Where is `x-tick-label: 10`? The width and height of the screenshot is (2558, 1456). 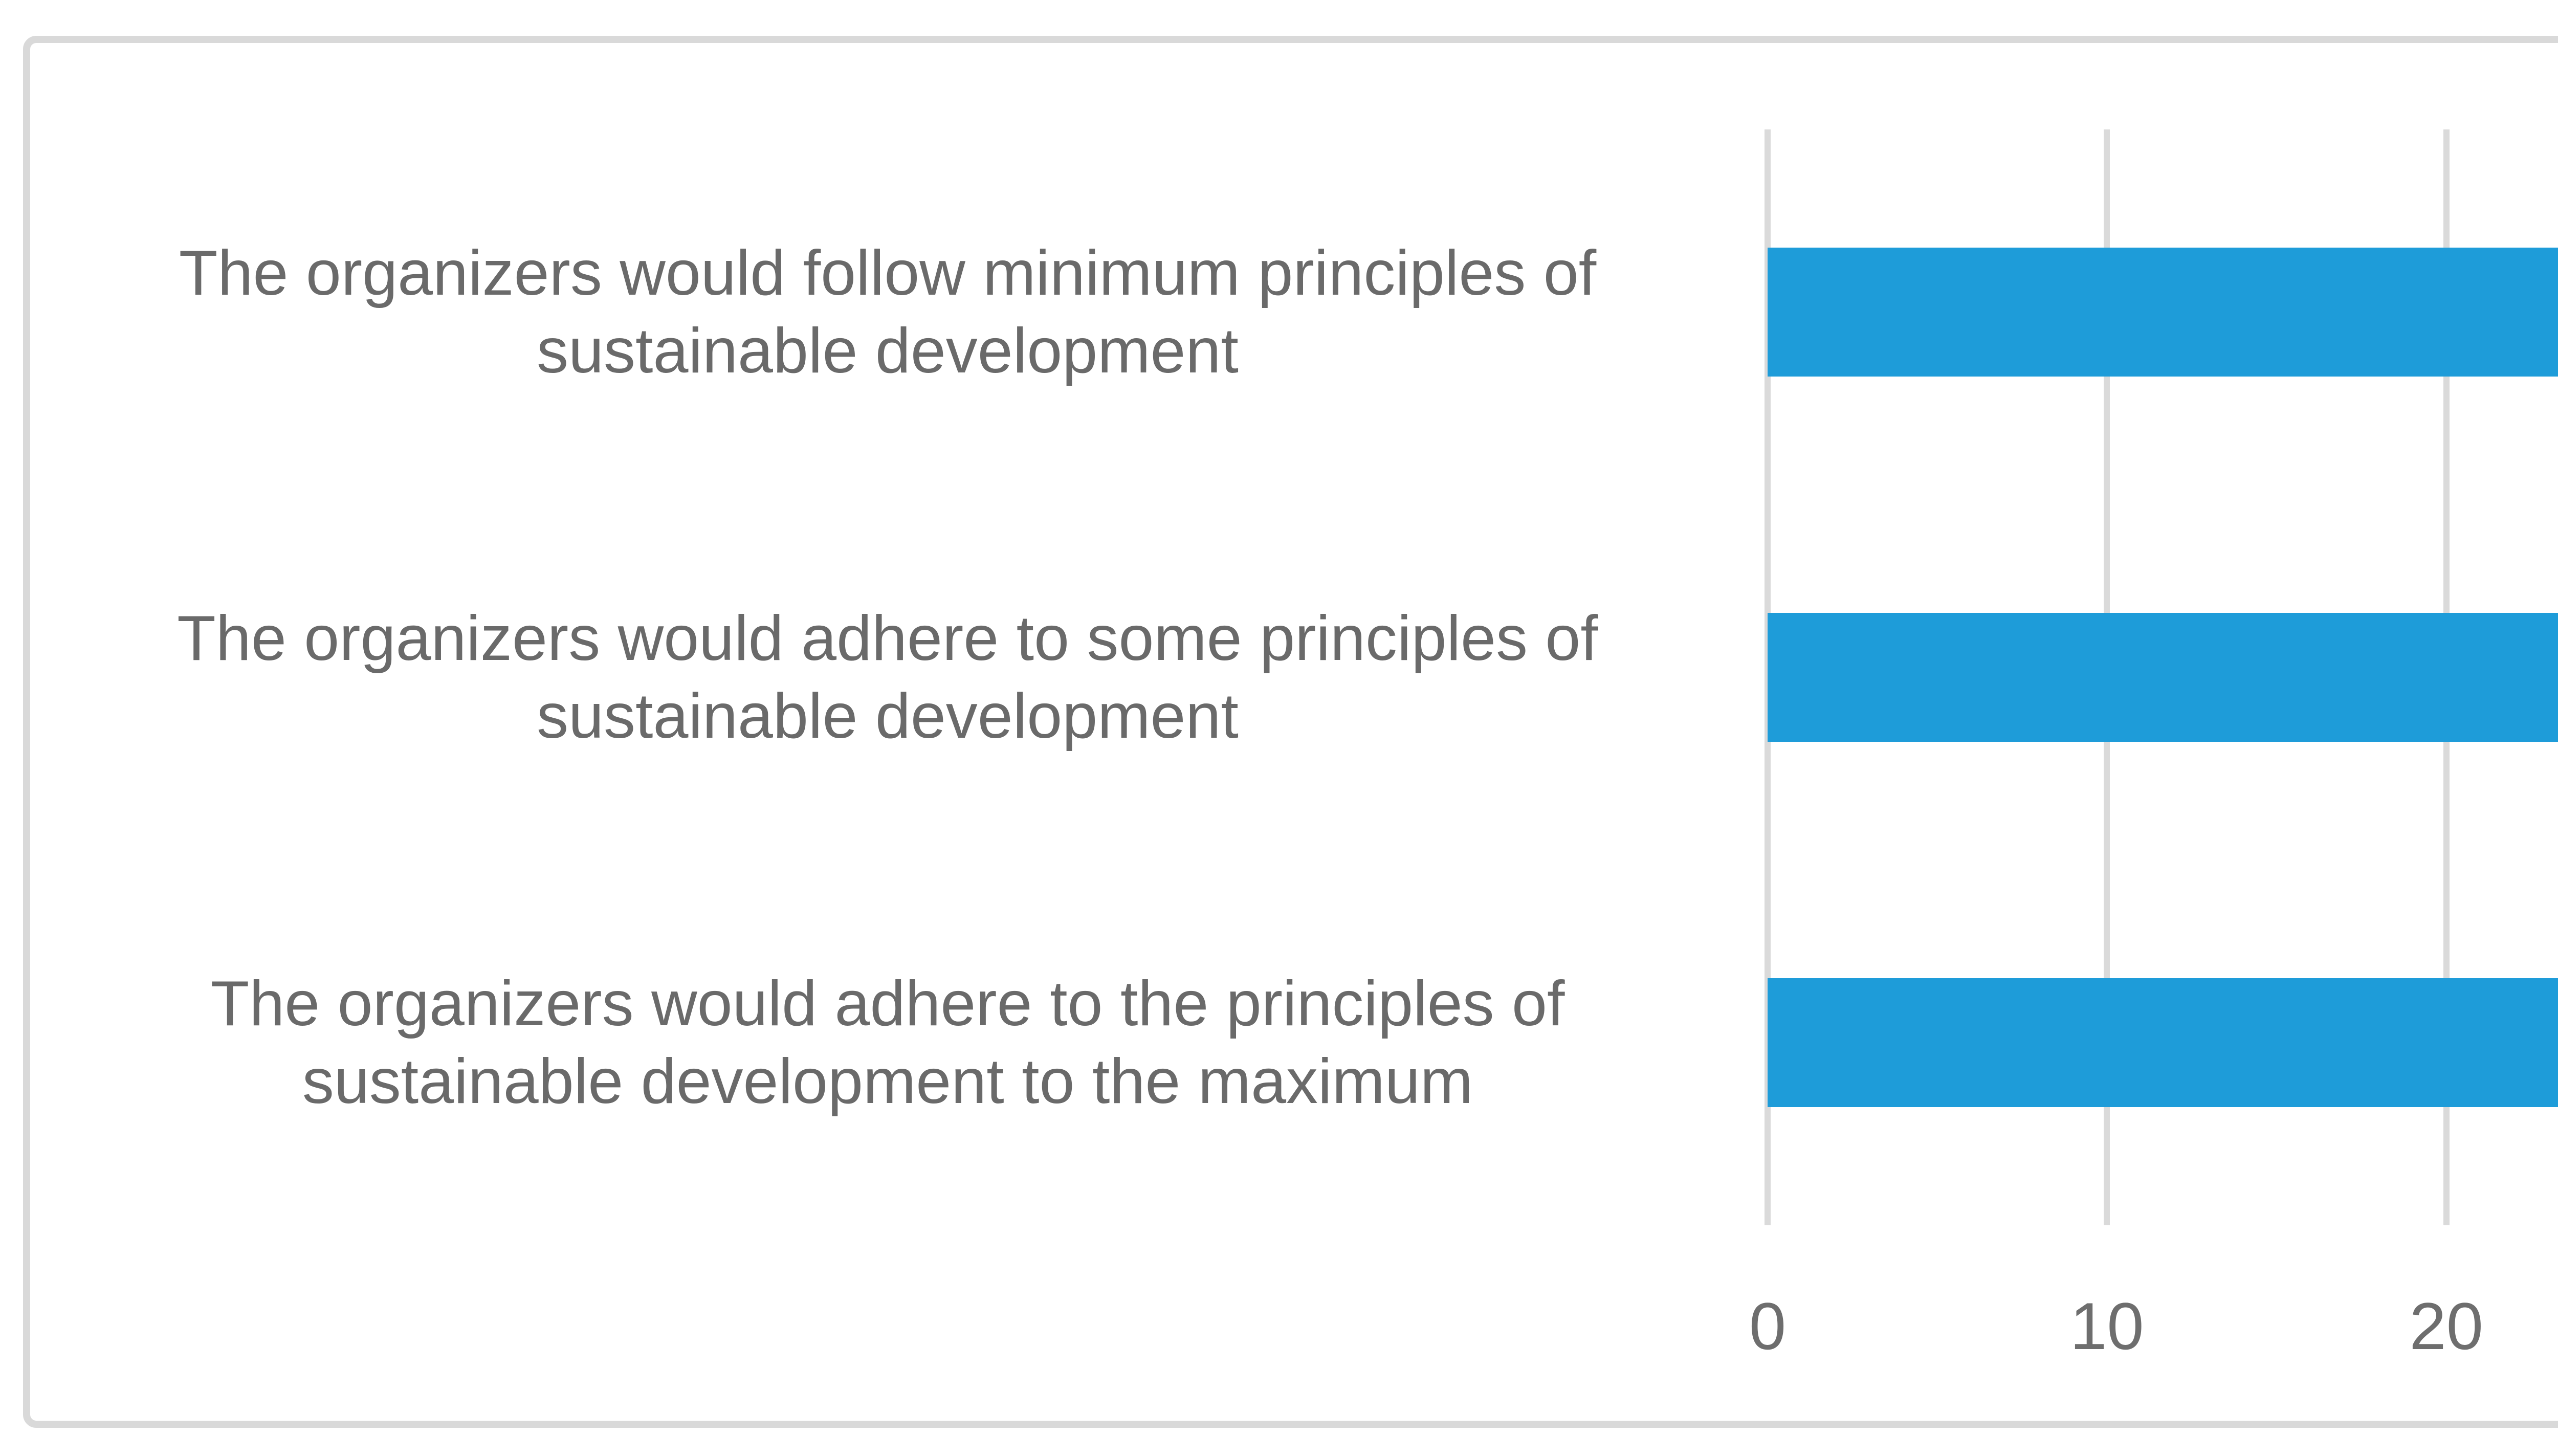
x-tick-label: 10 is located at coordinates (2107, 1326).